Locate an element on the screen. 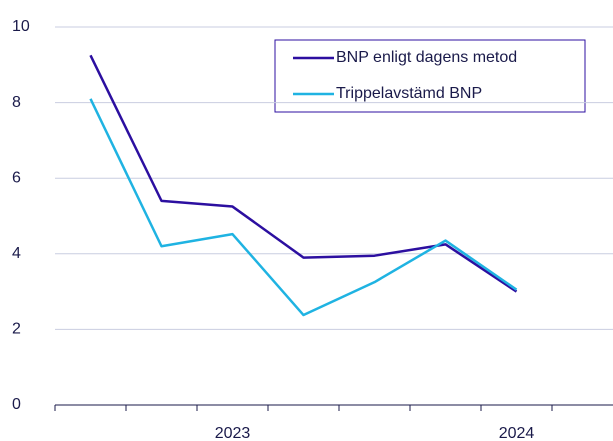 The height and width of the screenshot is (441, 613). y-tick-label: 2 is located at coordinates (16, 329).